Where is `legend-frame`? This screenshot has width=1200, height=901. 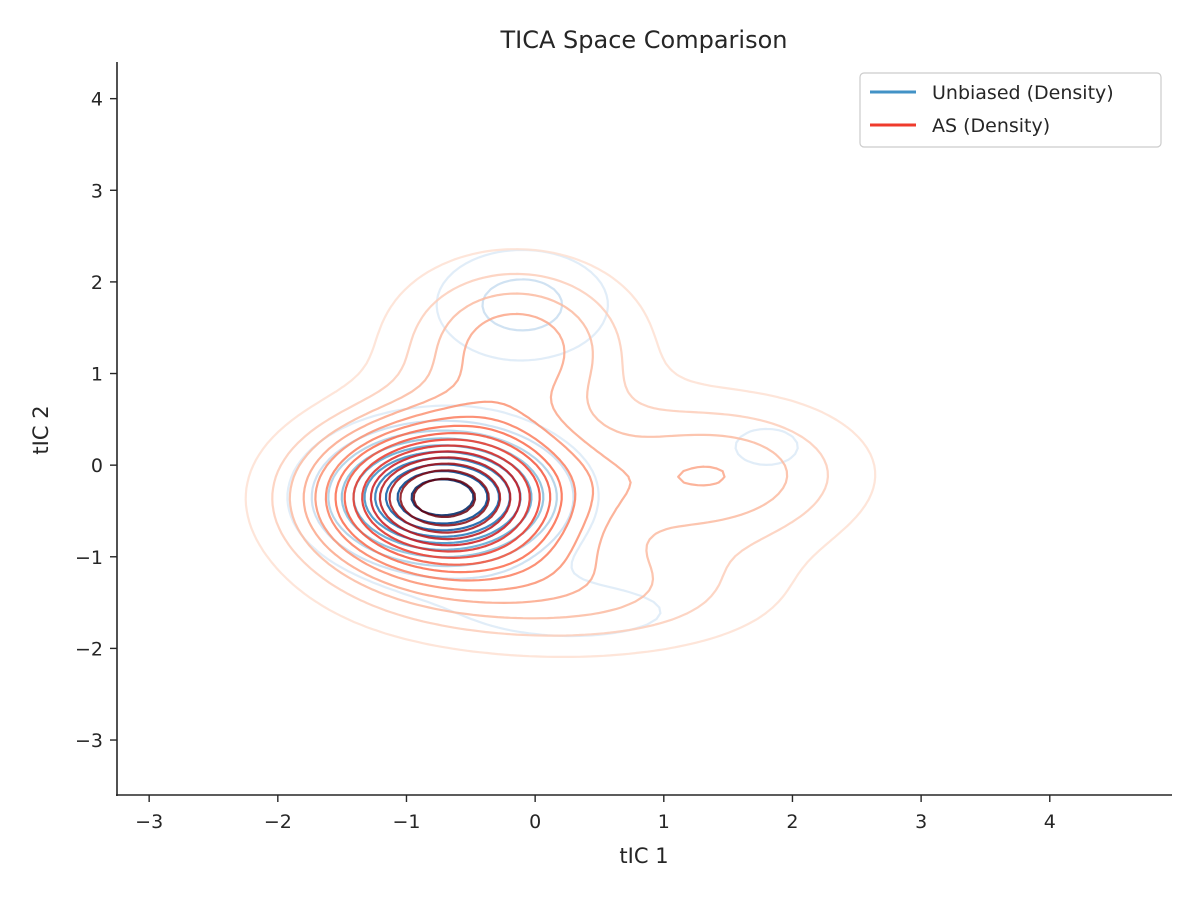
legend-frame is located at coordinates (1010, 110).